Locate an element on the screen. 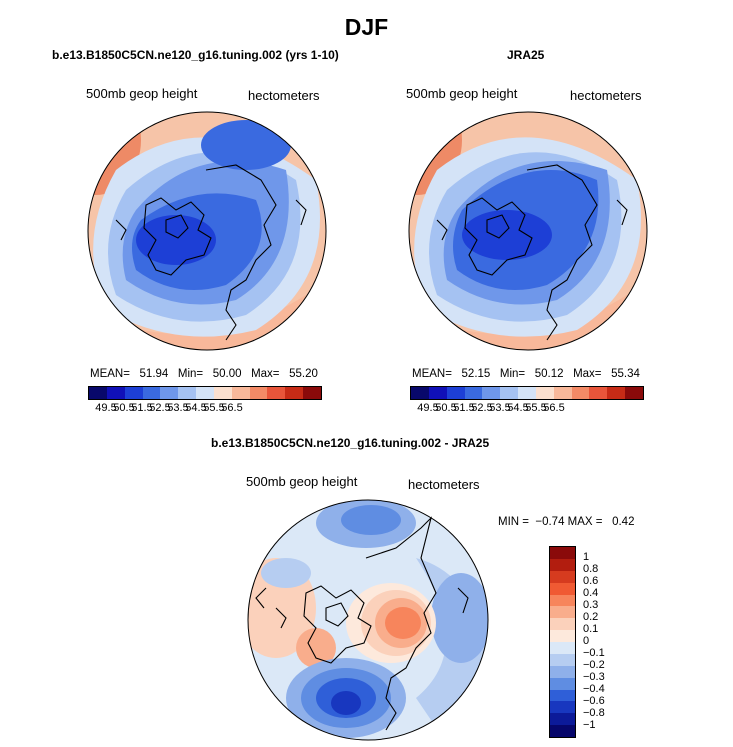 This screenshot has height=747, width=733. panel-2-colorbar-tick-label: 54.5 is located at coordinates (518, 408).